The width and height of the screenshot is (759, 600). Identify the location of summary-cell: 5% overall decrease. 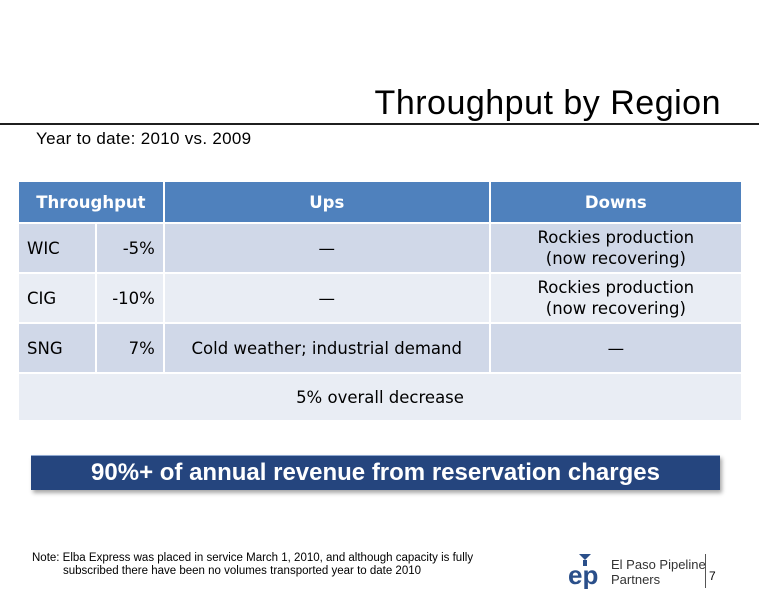
(380, 397).